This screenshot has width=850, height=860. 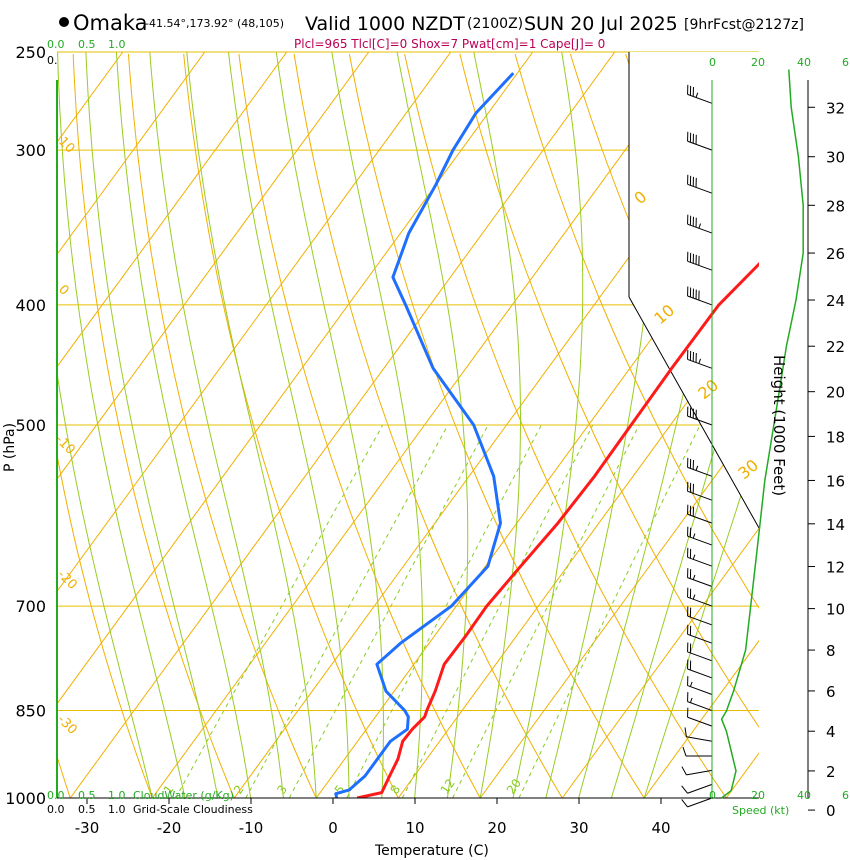 What do you see at coordinates (684, 789) in the screenshot?
I see `wind-barb-flag` at bounding box center [684, 789].